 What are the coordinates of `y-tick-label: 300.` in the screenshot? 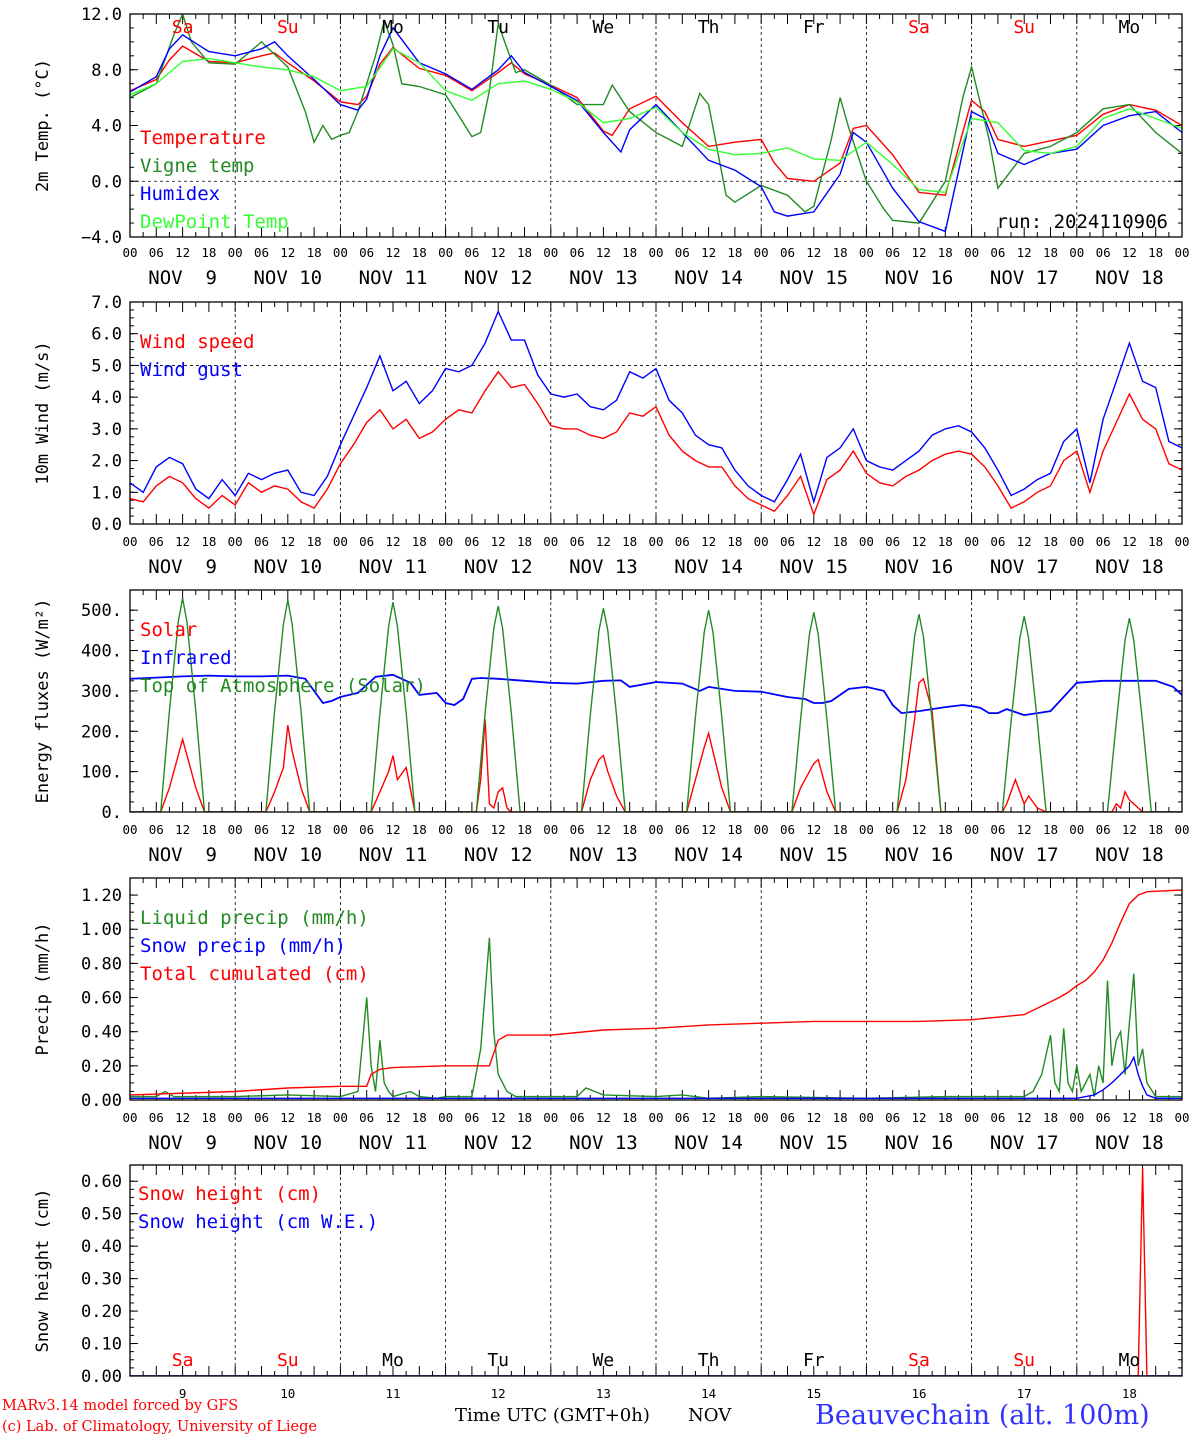 It's located at (101, 692).